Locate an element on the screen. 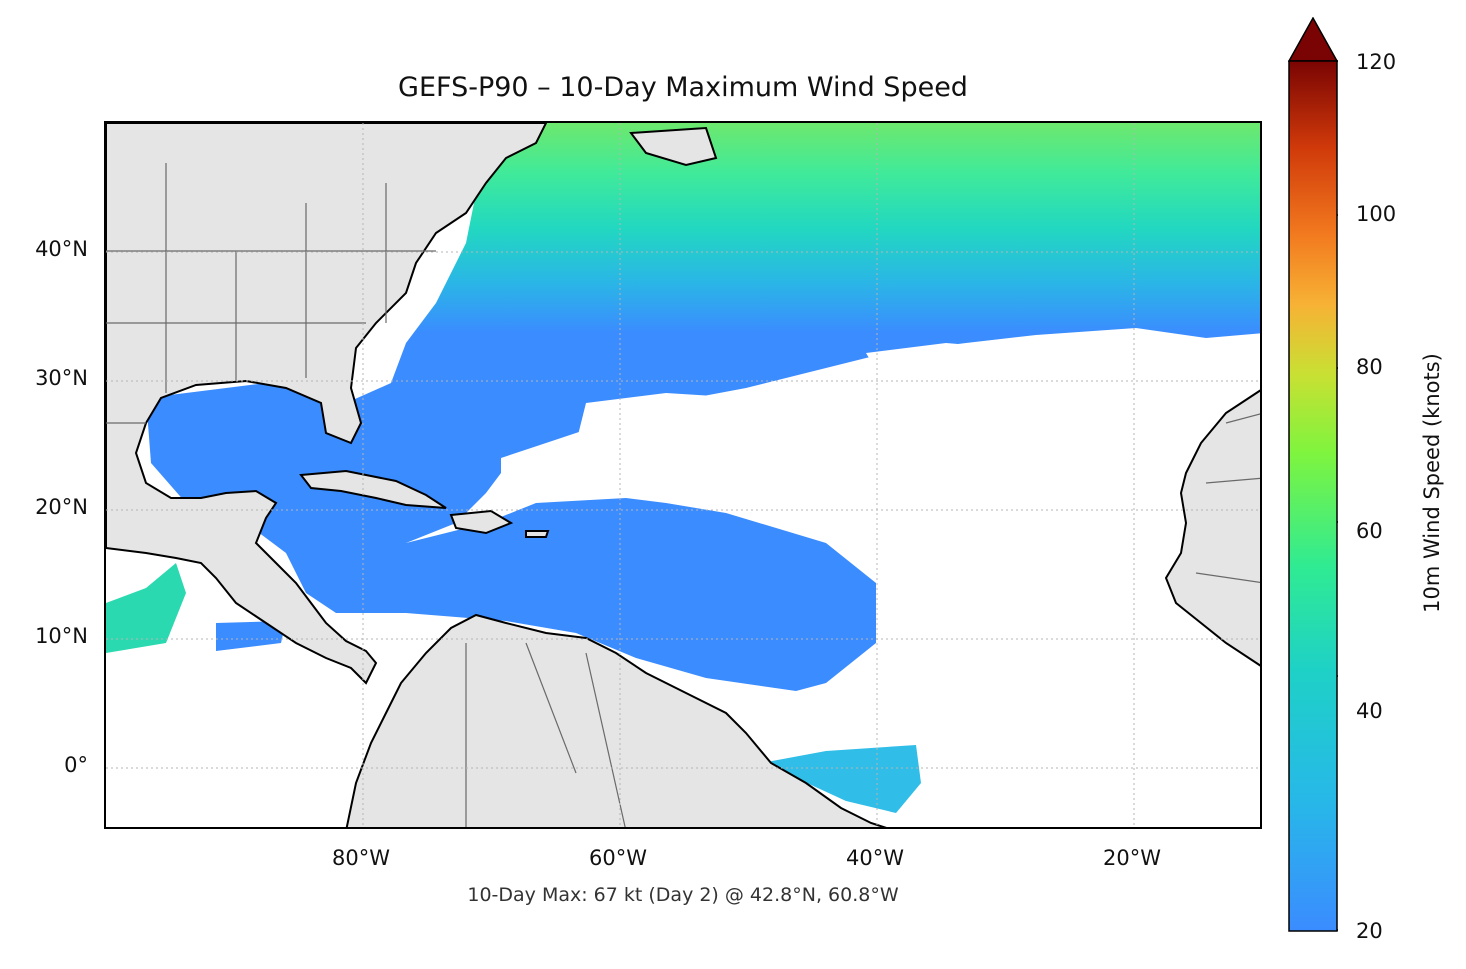 This screenshot has height=969, width=1466. land-africa is located at coordinates (1212, 528).